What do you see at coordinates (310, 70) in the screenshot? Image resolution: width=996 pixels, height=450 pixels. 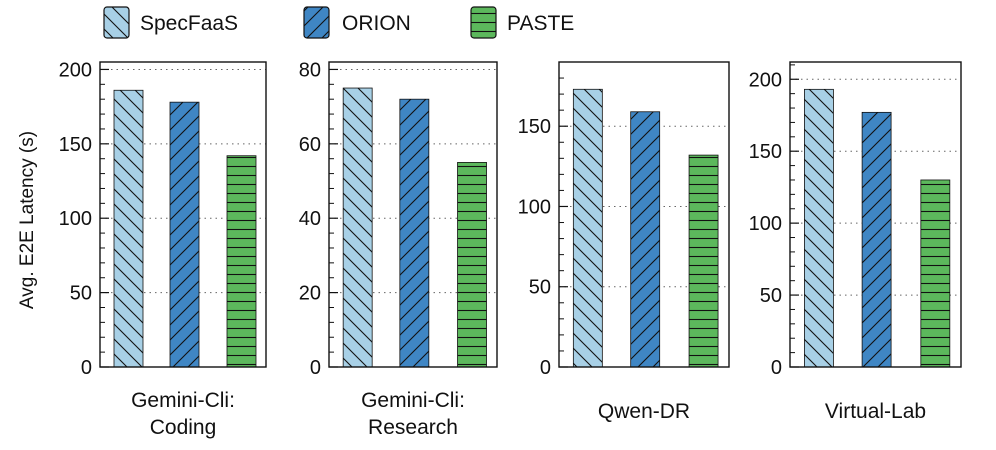 I see `y-tick-label: 80` at bounding box center [310, 70].